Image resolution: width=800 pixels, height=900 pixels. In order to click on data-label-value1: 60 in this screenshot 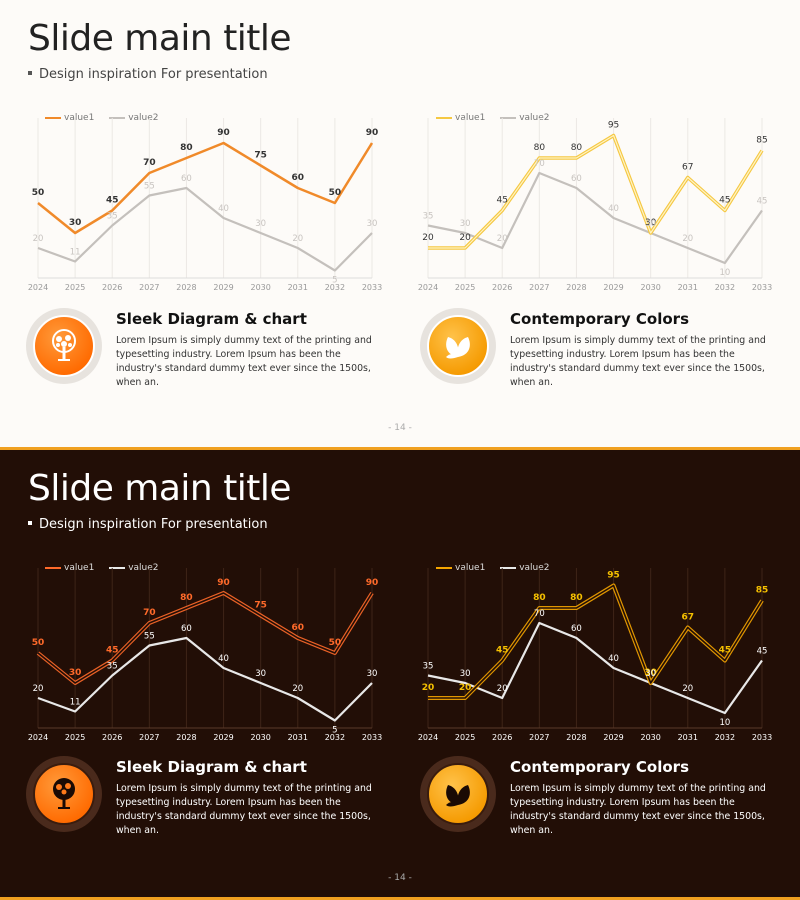, I will do `click(298, 178)`.